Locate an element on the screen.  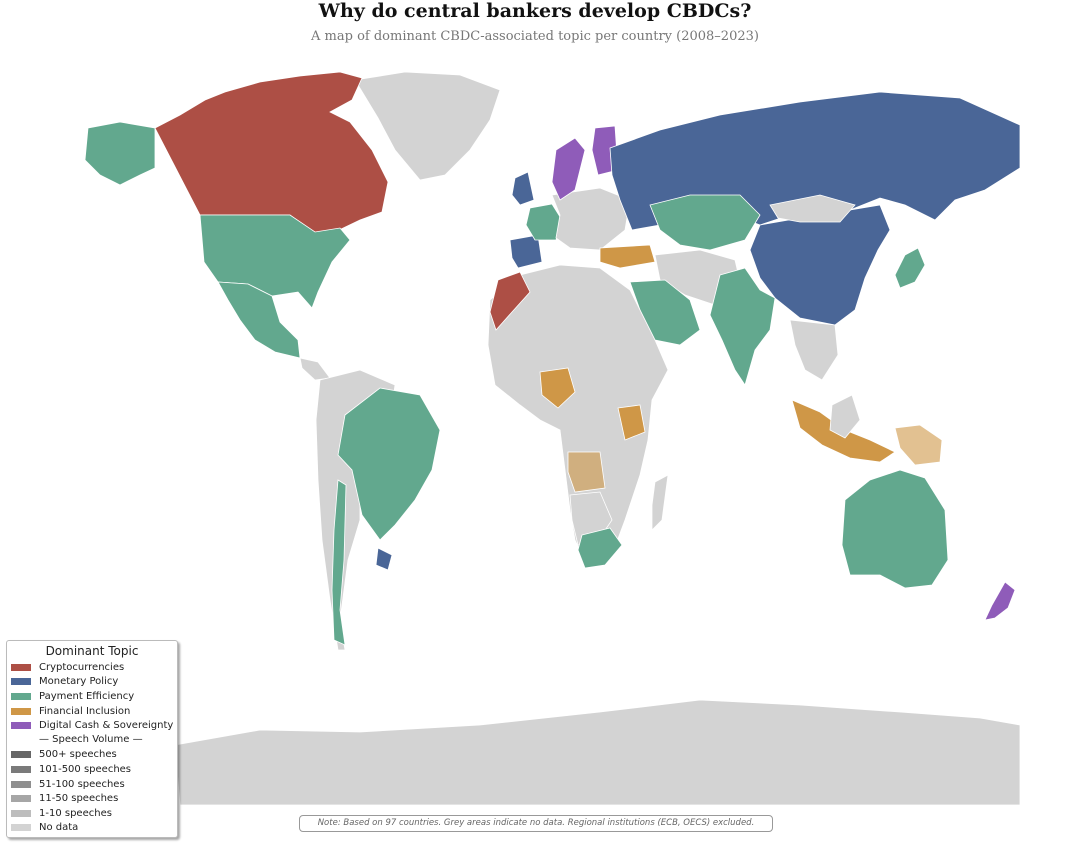
legend-item-topic: Cryptocurrencies is located at coordinates (92, 667).